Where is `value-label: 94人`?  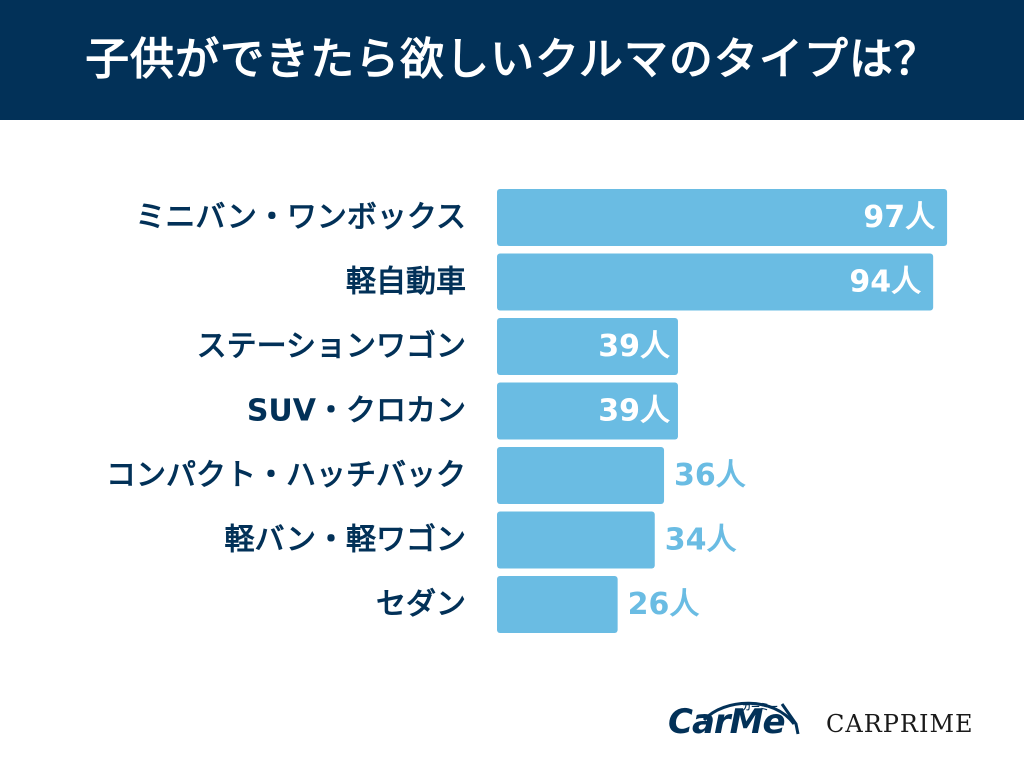 value-label: 94人 is located at coordinates (885, 282).